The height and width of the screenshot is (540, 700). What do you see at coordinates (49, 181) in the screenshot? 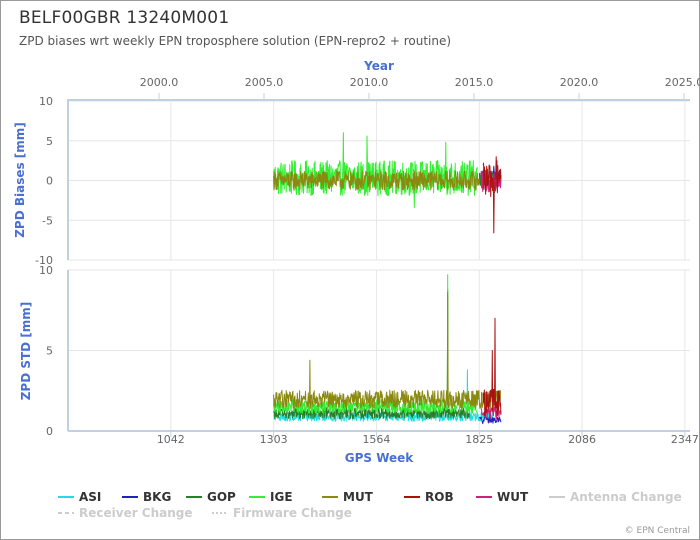
I see `bias-y-tick-label: 0` at bounding box center [49, 181].